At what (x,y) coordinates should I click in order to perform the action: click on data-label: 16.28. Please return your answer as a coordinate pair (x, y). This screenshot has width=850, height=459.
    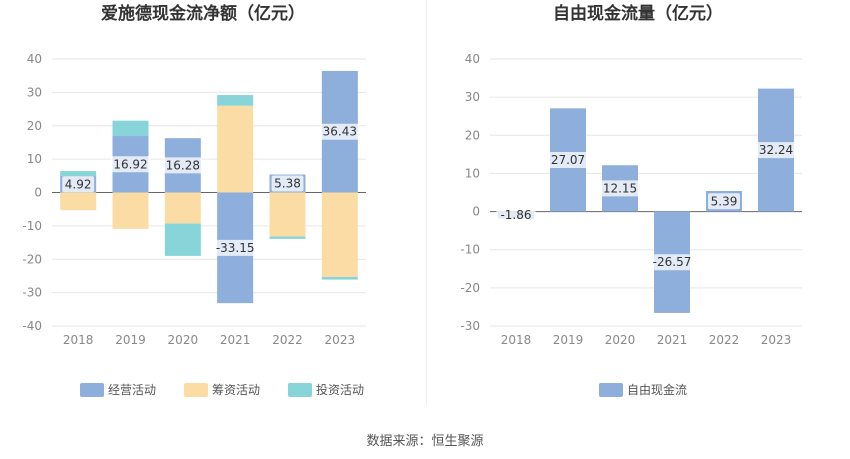
    Looking at the image, I should click on (183, 165).